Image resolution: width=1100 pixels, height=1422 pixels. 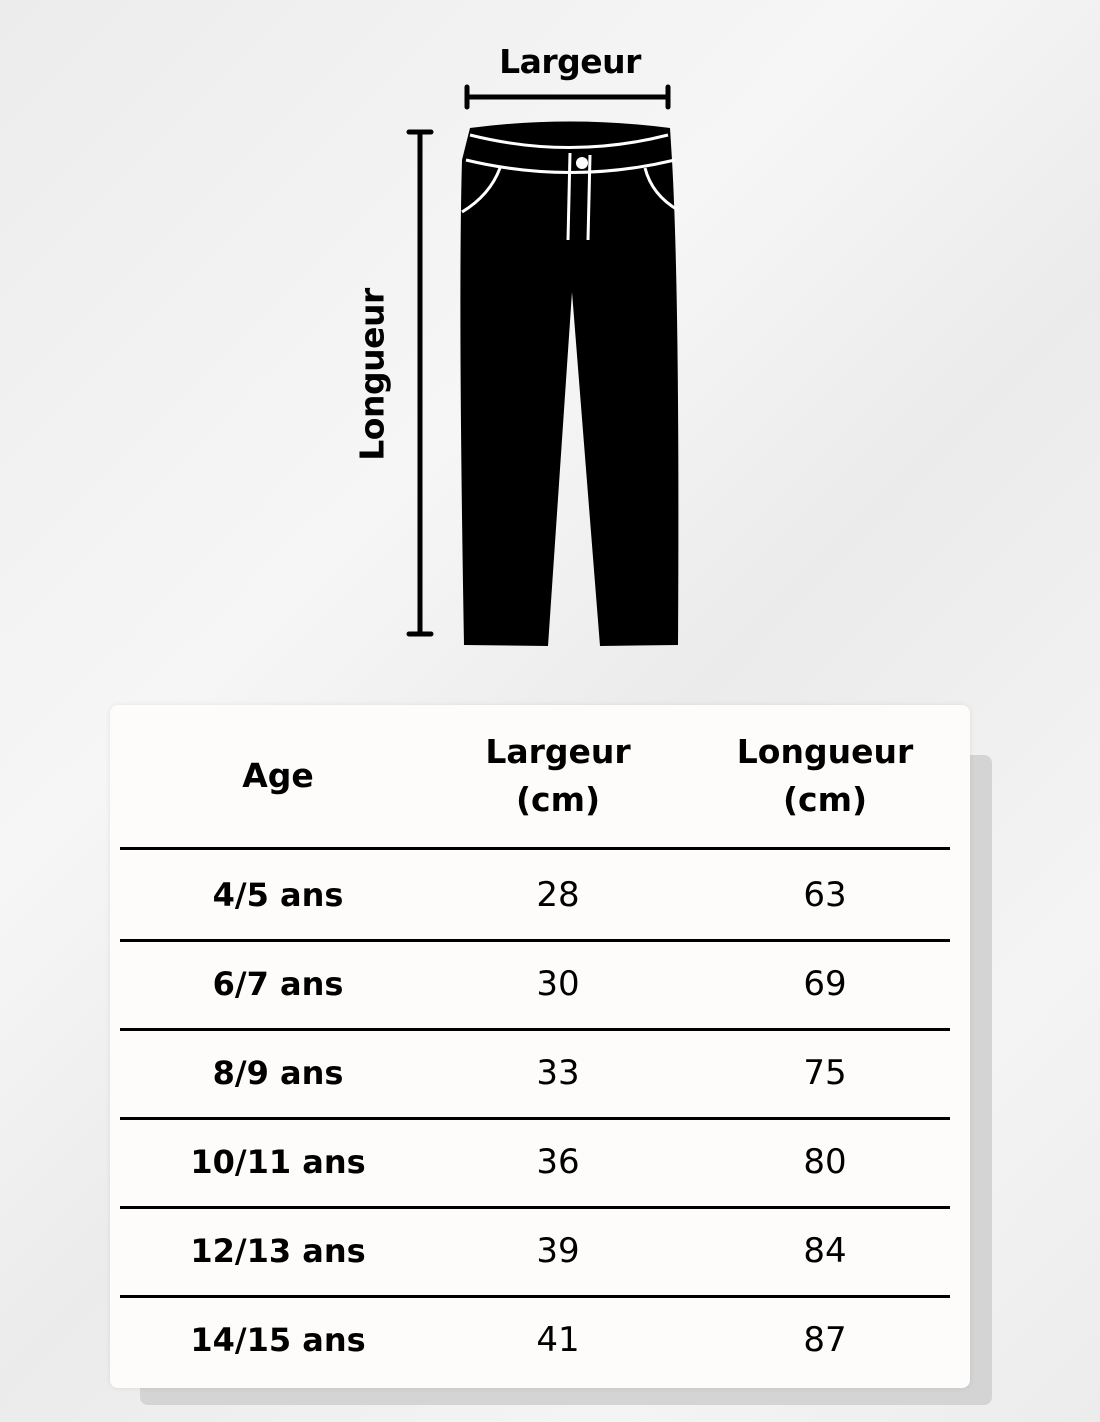 What do you see at coordinates (278, 983) in the screenshot?
I see `cell-age: 6/7 ans` at bounding box center [278, 983].